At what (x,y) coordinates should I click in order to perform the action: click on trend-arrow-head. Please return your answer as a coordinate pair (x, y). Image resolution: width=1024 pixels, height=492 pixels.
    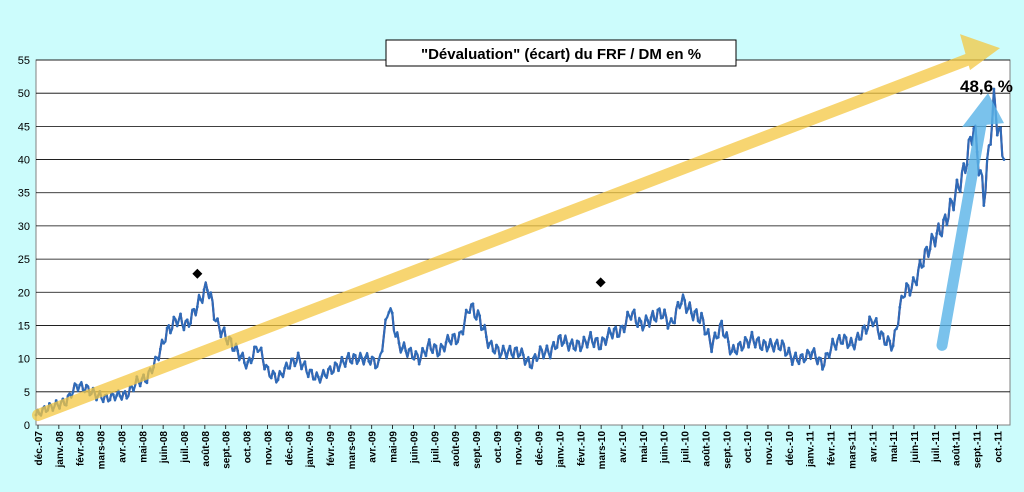
    Looking at the image, I should click on (980, 52).